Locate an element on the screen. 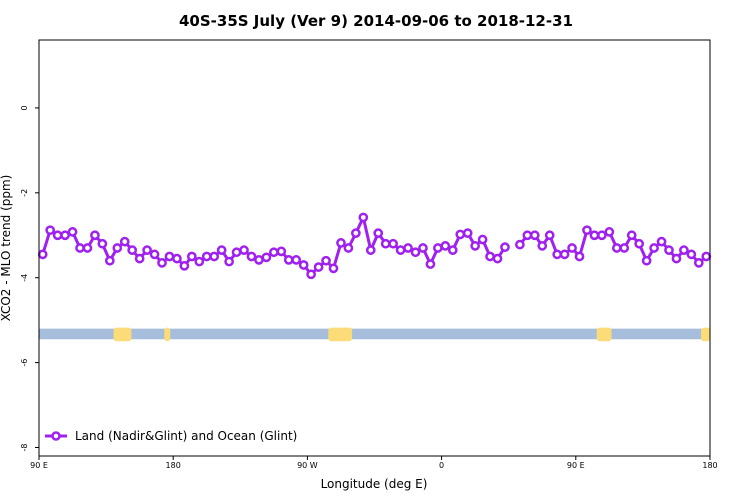 Image resolution: width=750 pixels, height=500 pixels. legend: Land (Nadir&Glint) and Ocean (Glint) is located at coordinates (171, 436).